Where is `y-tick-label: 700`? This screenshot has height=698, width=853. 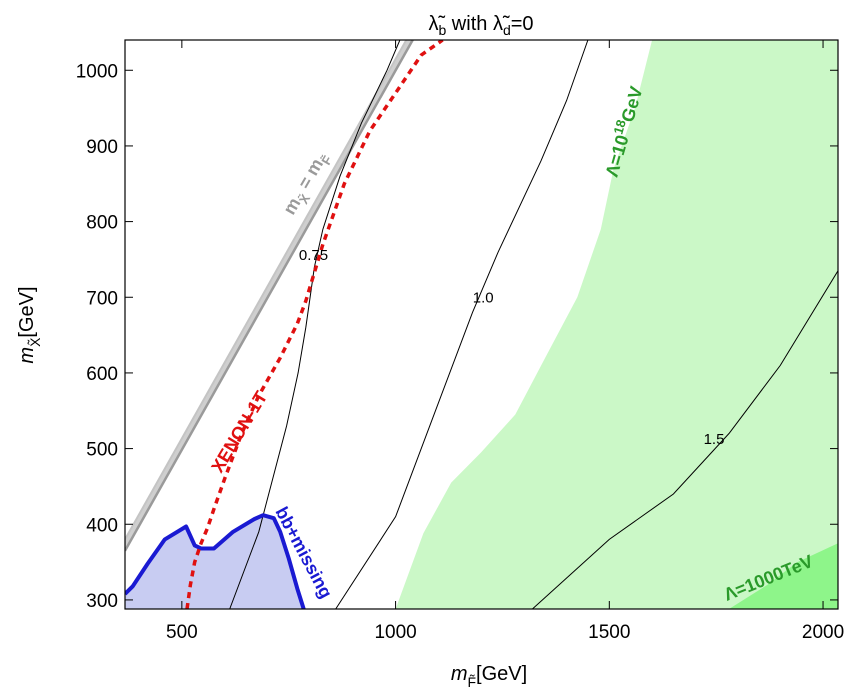 y-tick-label: 700 is located at coordinates (102, 298).